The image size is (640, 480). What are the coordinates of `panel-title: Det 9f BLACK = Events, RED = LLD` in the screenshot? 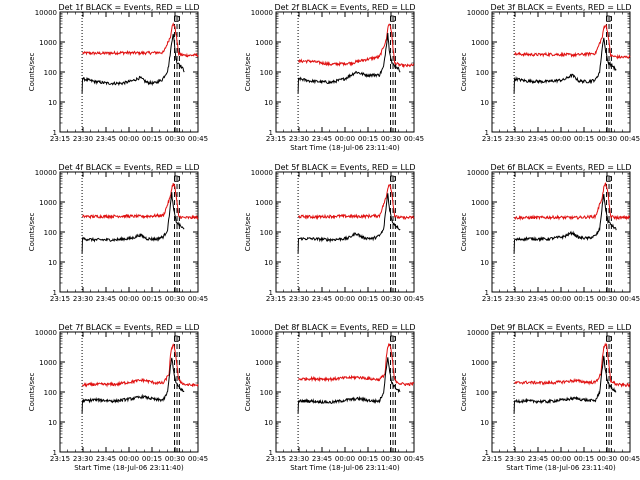 It's located at (560, 327).